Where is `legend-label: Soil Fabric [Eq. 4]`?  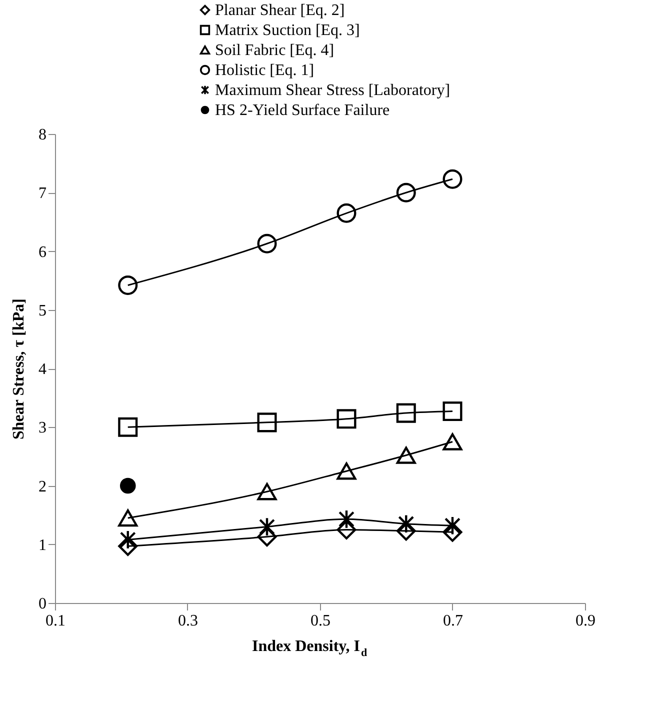
legend-label: Soil Fabric [Eq. 4] is located at coordinates (274, 50).